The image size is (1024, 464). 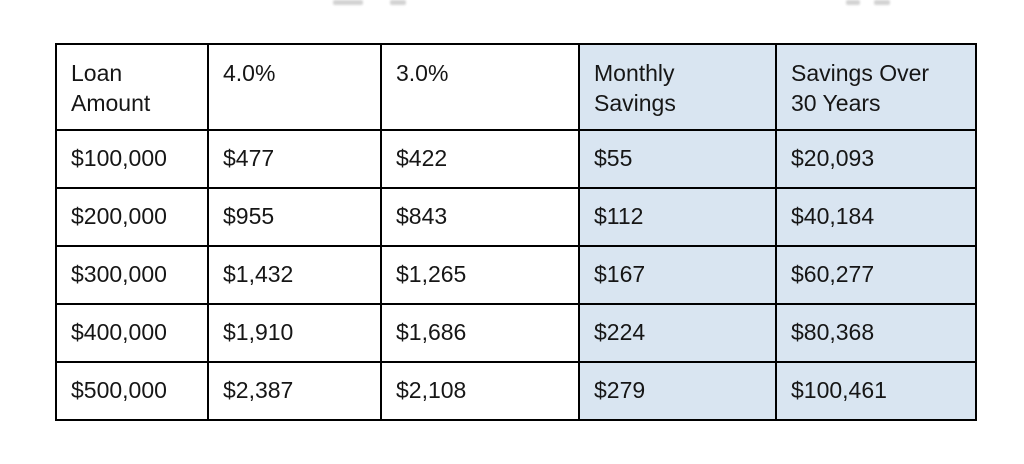 I want to click on table-cell: $20,093, so click(x=876, y=159).